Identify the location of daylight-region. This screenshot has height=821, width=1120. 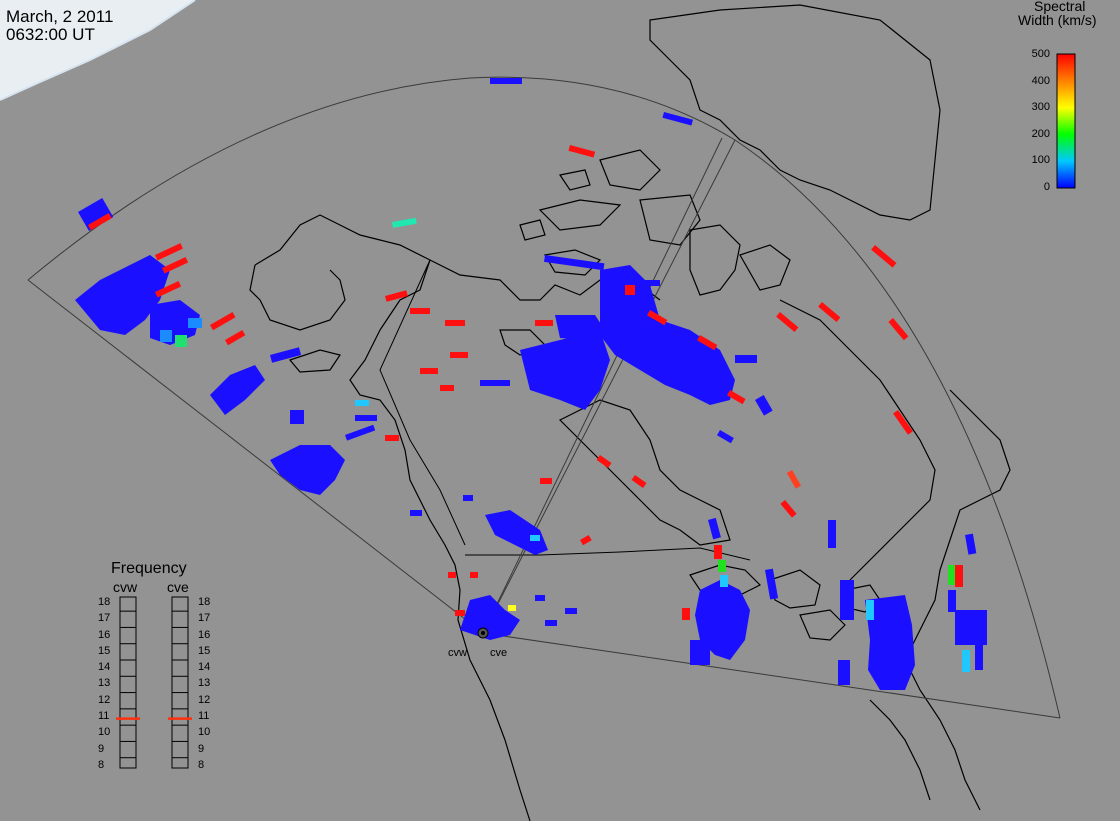
(97, 50).